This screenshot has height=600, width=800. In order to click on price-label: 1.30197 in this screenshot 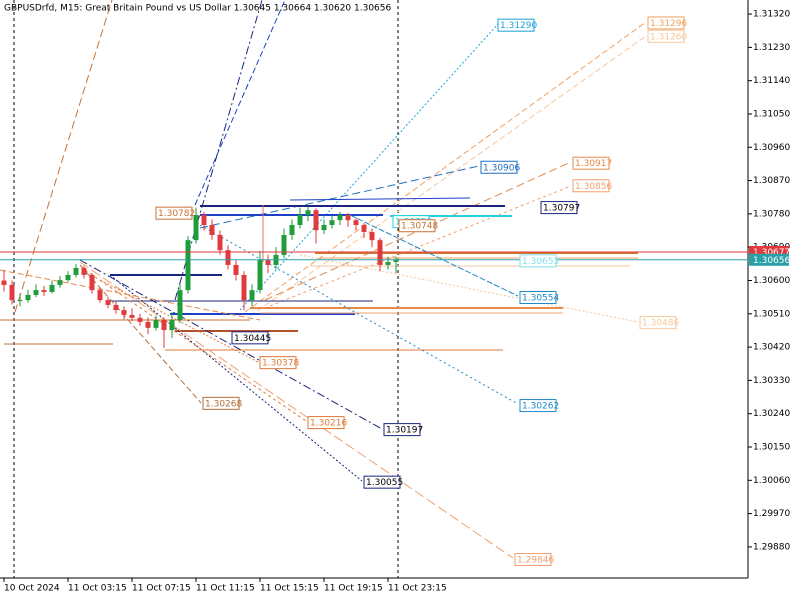, I will do `click(404, 431)`.